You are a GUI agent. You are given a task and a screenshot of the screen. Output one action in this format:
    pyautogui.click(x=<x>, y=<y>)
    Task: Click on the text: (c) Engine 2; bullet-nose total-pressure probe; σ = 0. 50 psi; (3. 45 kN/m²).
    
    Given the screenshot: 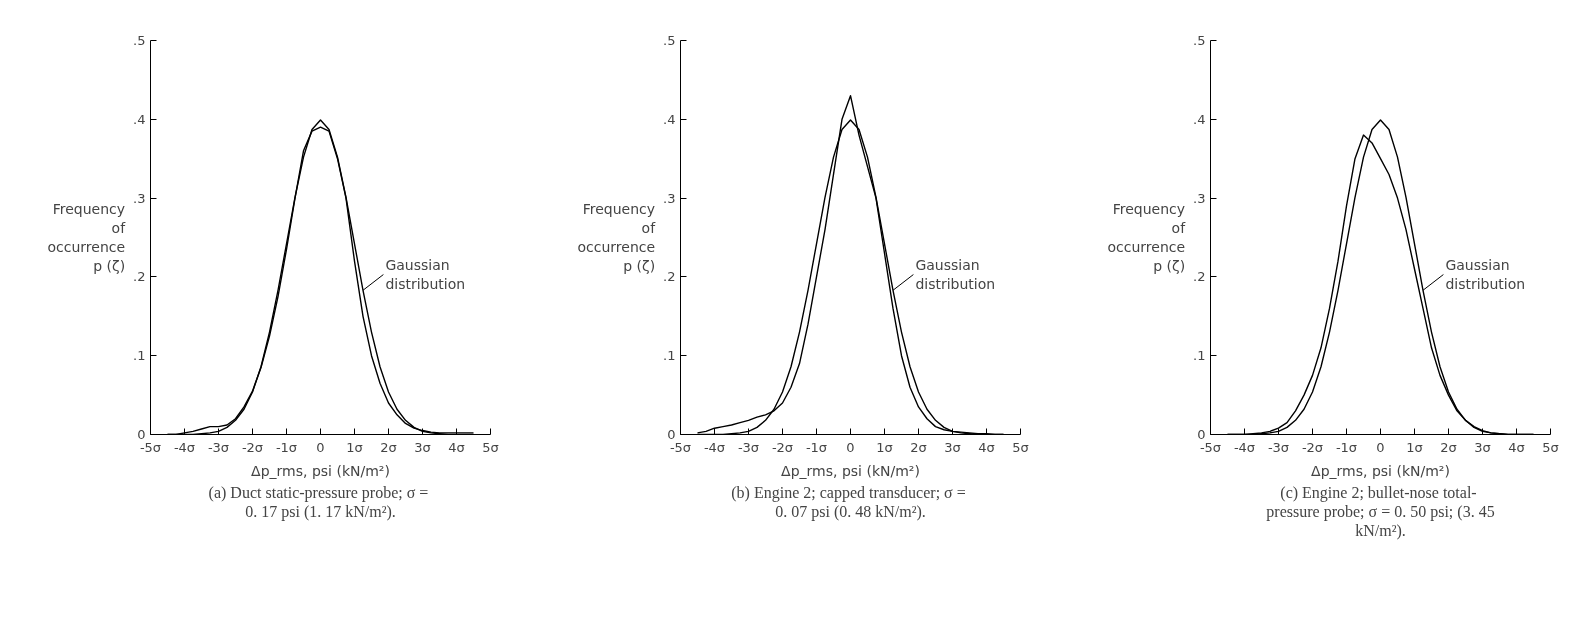 What is the action you would take?
    pyautogui.click(x=1380, y=511)
    